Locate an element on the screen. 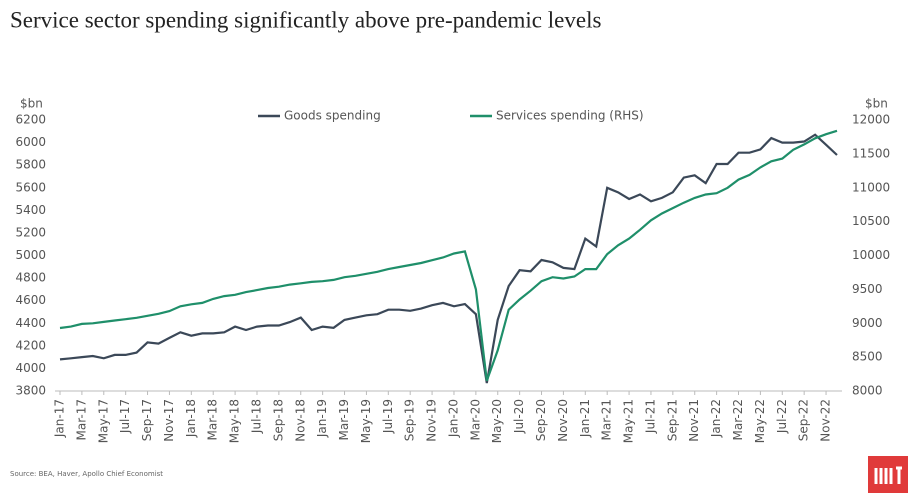  y-tick-label: 6200 is located at coordinates (30, 120).